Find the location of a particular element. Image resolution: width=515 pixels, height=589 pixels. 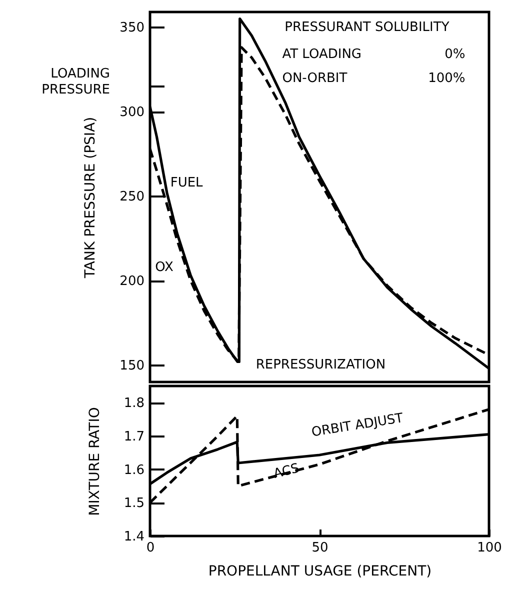

x-tick-label: 0 is located at coordinates (150, 548).